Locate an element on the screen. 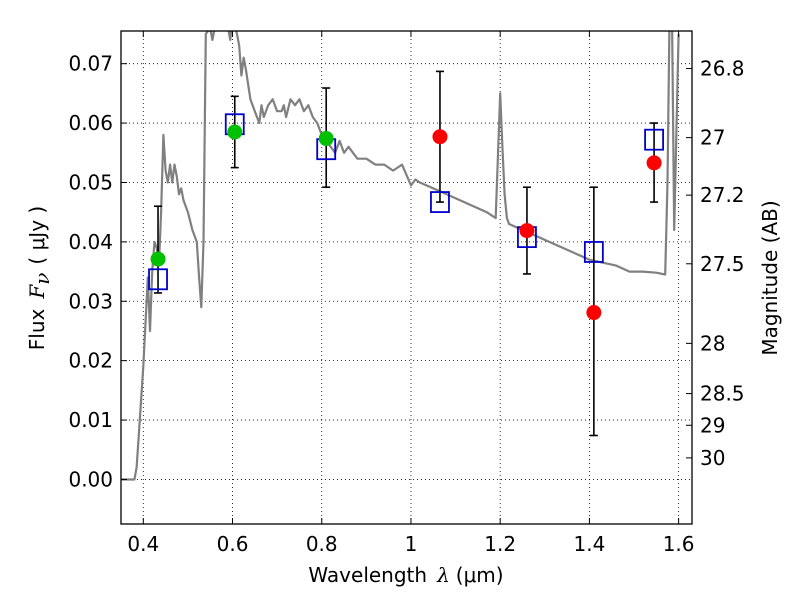 The width and height of the screenshot is (800, 600). y-tick-label: 0.05 is located at coordinates (90, 182).